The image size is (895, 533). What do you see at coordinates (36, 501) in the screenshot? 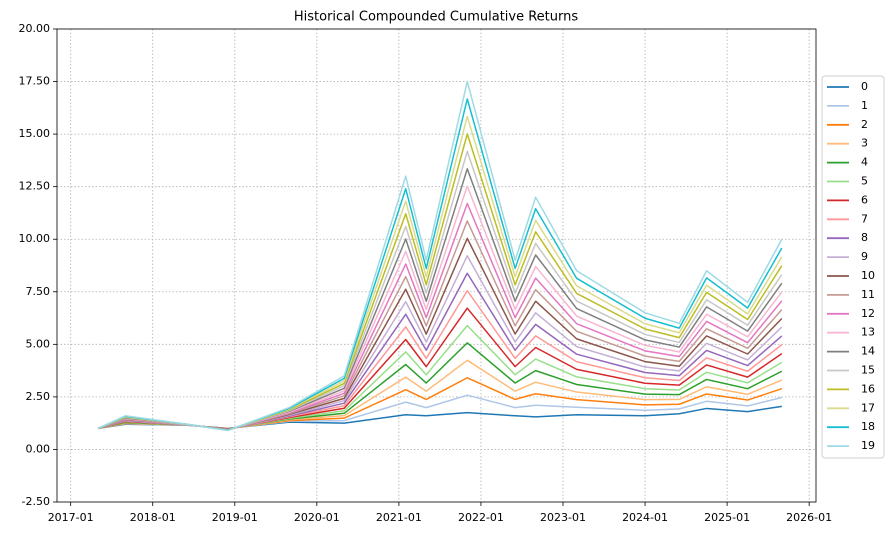
I see `y-tick-label: -2.50` at bounding box center [36, 501].